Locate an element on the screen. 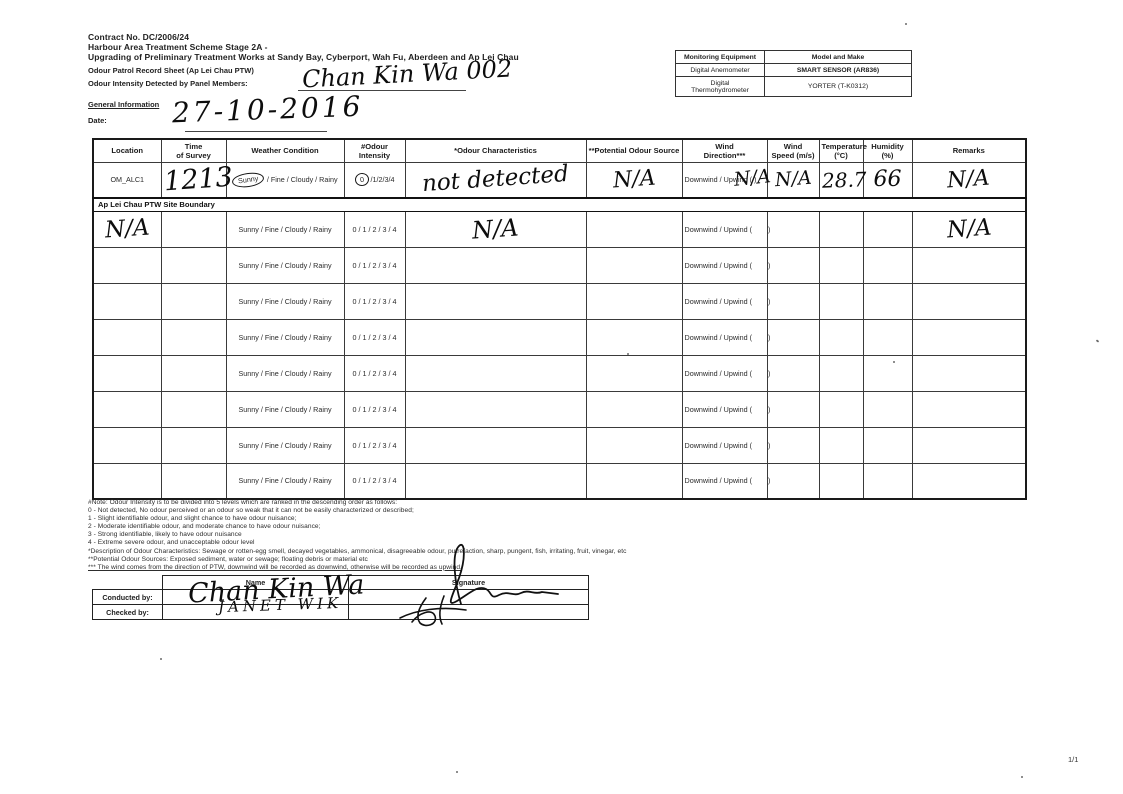 The image size is (1123, 794). wind-direction-handwritten: N/A is located at coordinates (752, 177).